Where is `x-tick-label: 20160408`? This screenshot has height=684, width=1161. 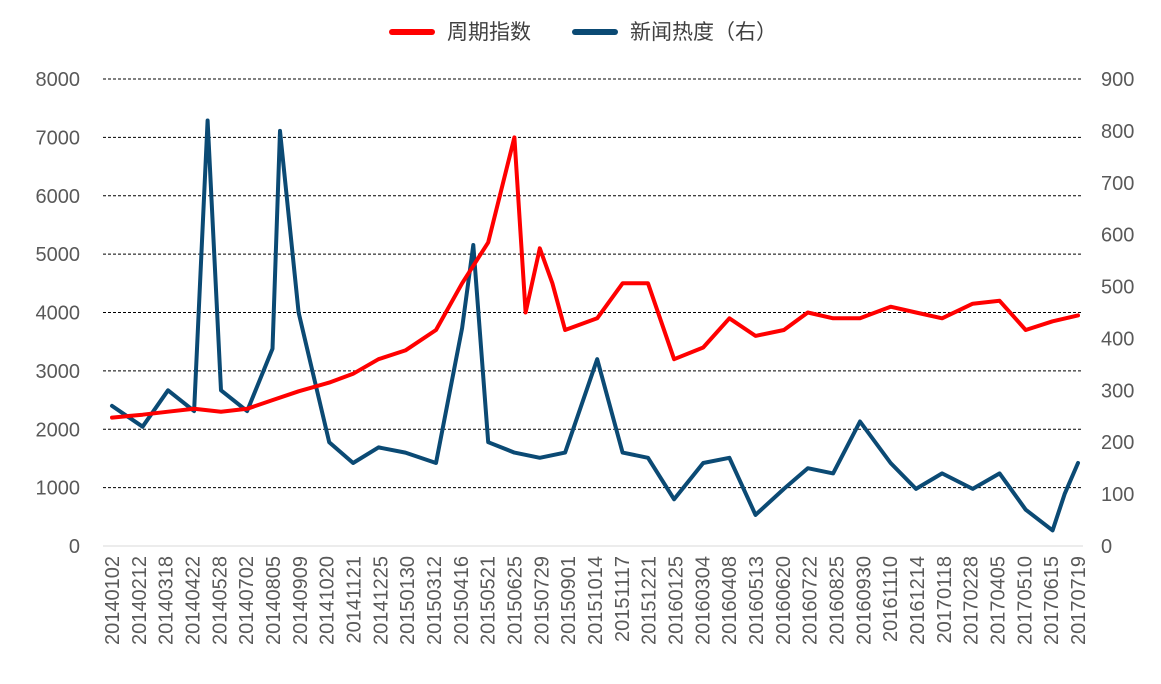
x-tick-label: 20160408 is located at coordinates (730, 600).